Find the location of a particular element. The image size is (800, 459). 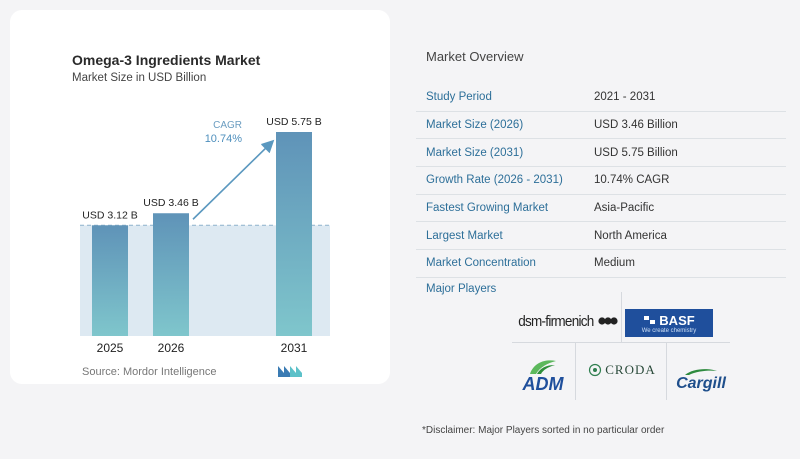

overview-row: Market Size (2031) USD 5.75 Billion is located at coordinates (601, 153).